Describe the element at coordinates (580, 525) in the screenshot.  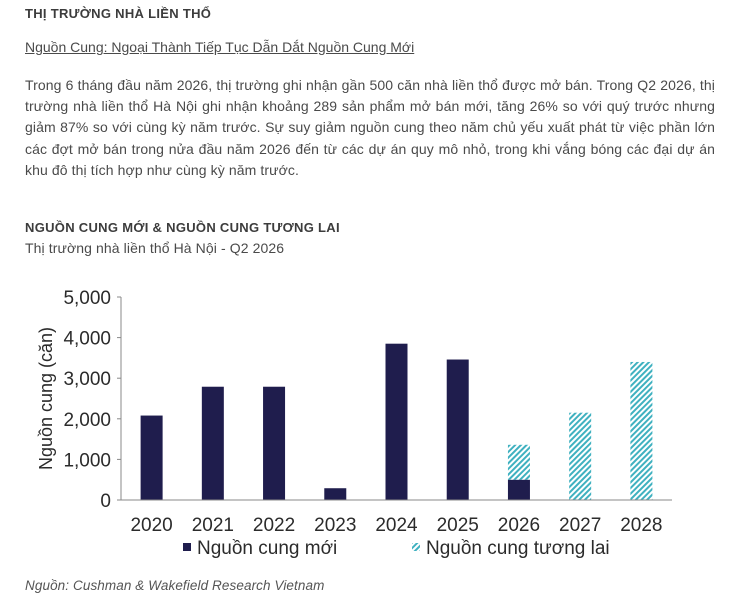
I see `x-tick-label: 2027` at that location.